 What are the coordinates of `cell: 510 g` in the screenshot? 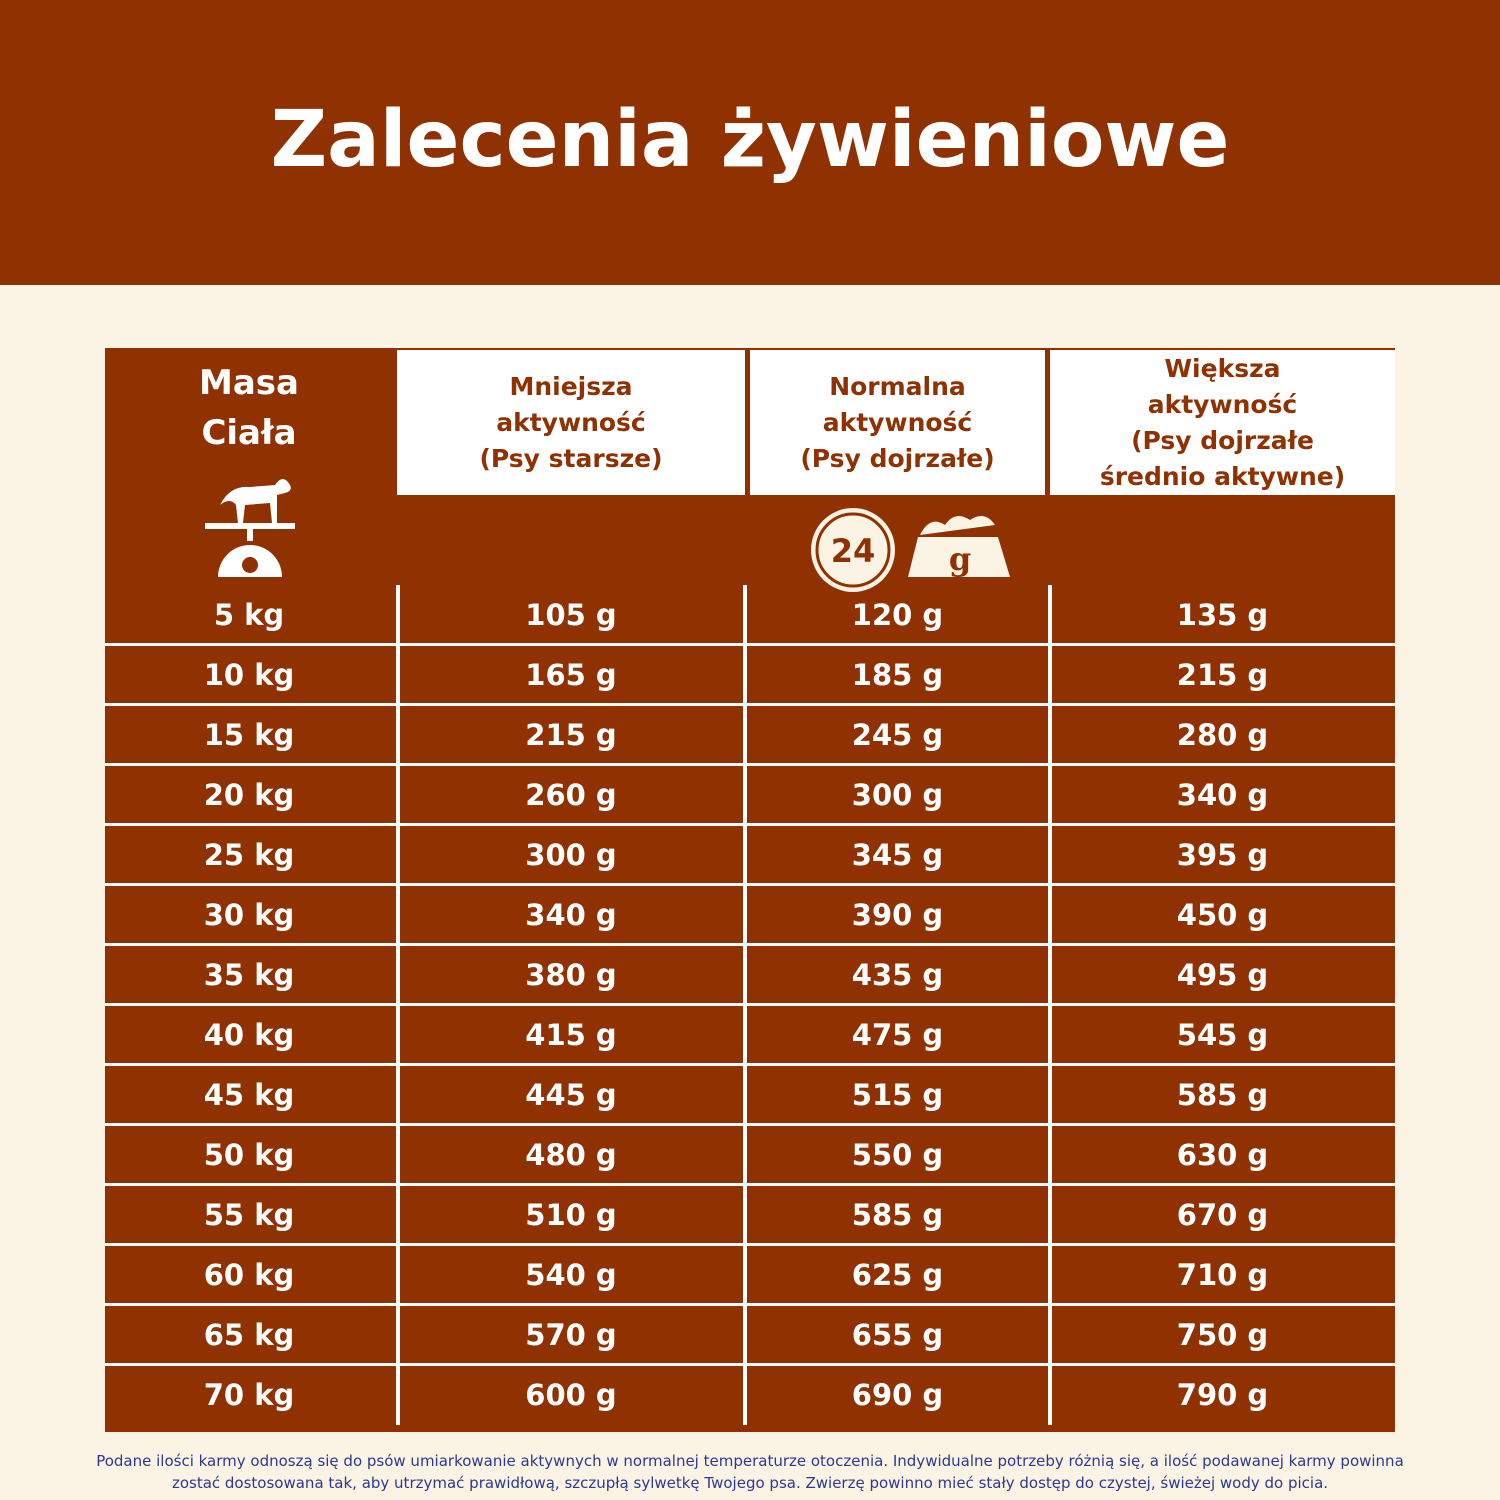 It's located at (571, 1215).